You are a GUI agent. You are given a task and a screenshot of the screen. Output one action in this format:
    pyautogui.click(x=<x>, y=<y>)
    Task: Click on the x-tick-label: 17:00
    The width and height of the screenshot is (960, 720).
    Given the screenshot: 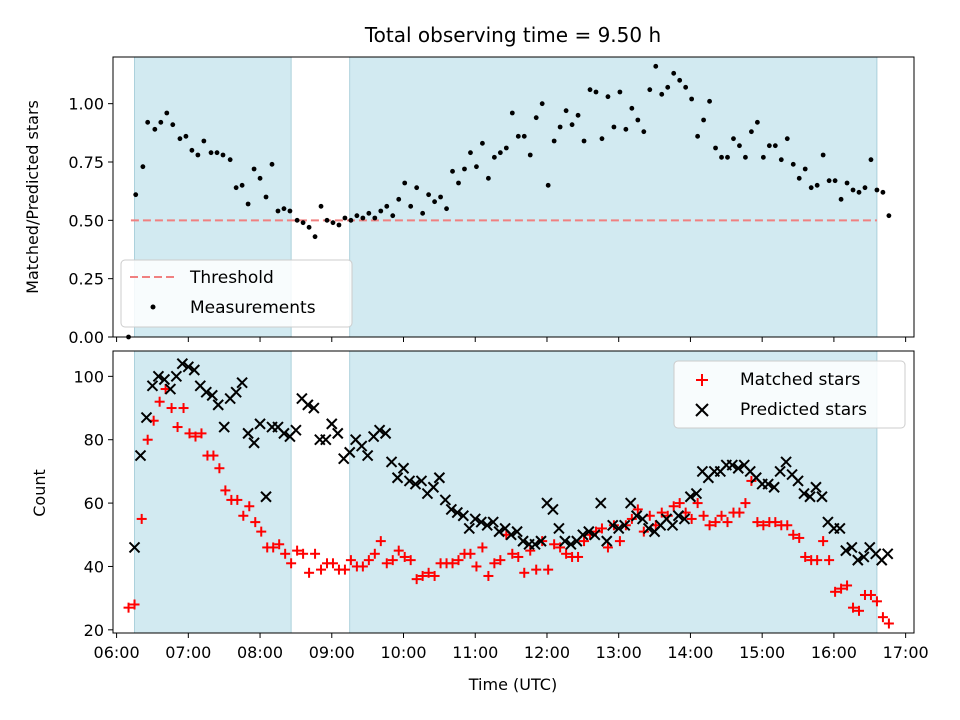 What is the action you would take?
    pyautogui.click(x=906, y=652)
    